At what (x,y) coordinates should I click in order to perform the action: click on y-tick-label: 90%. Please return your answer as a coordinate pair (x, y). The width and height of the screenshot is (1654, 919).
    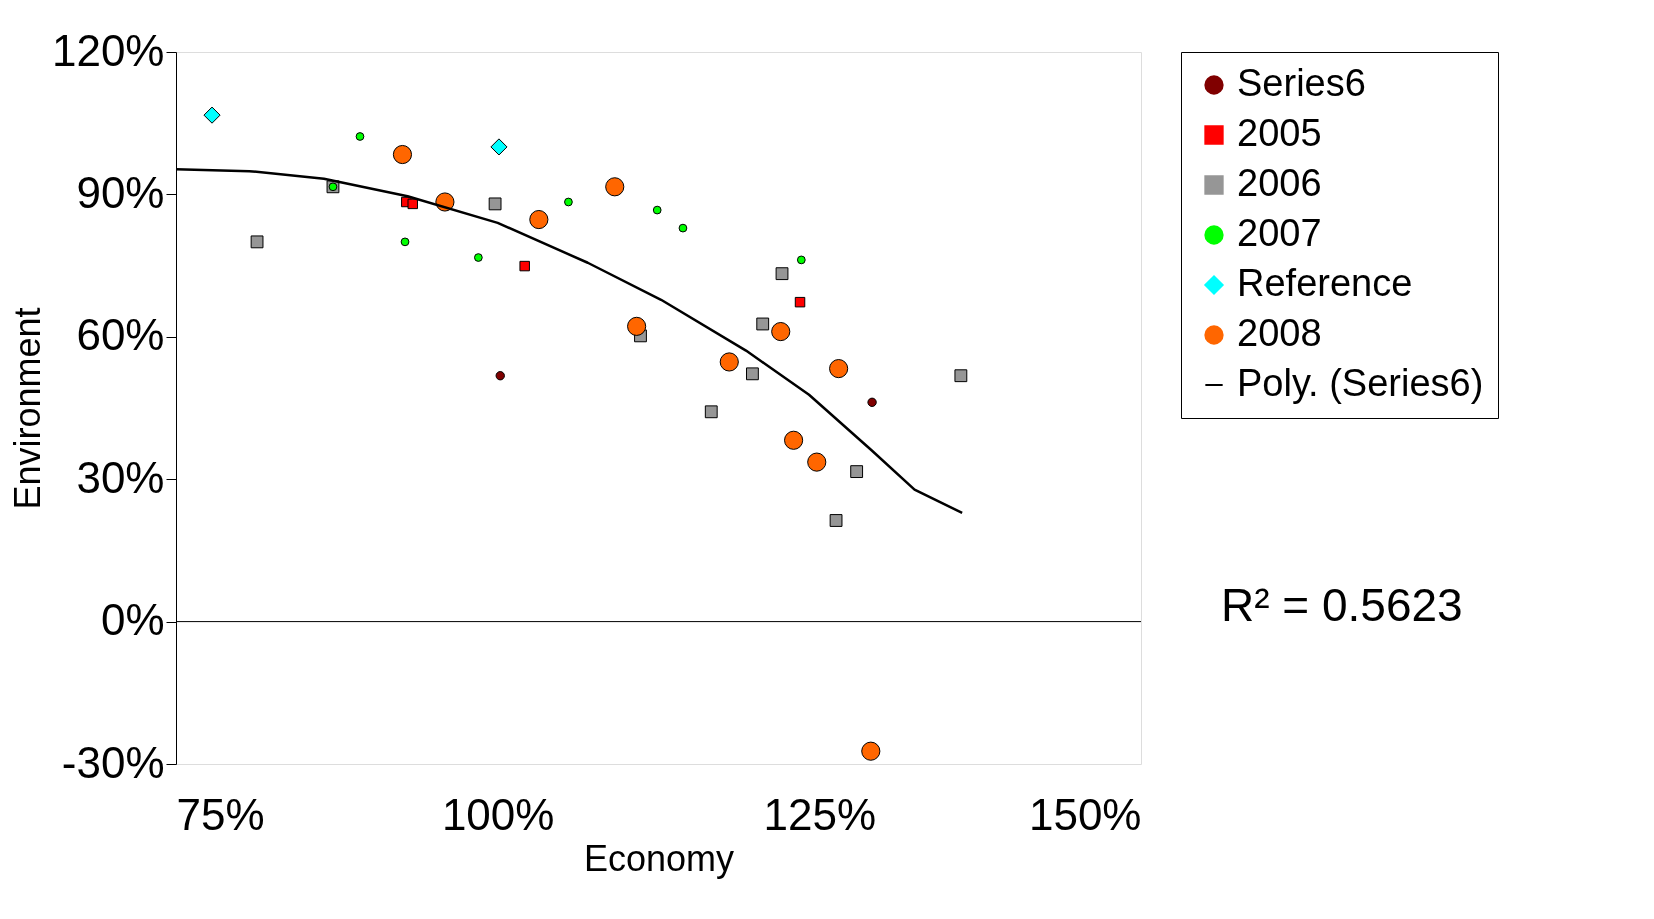
    Looking at the image, I should click on (120, 192).